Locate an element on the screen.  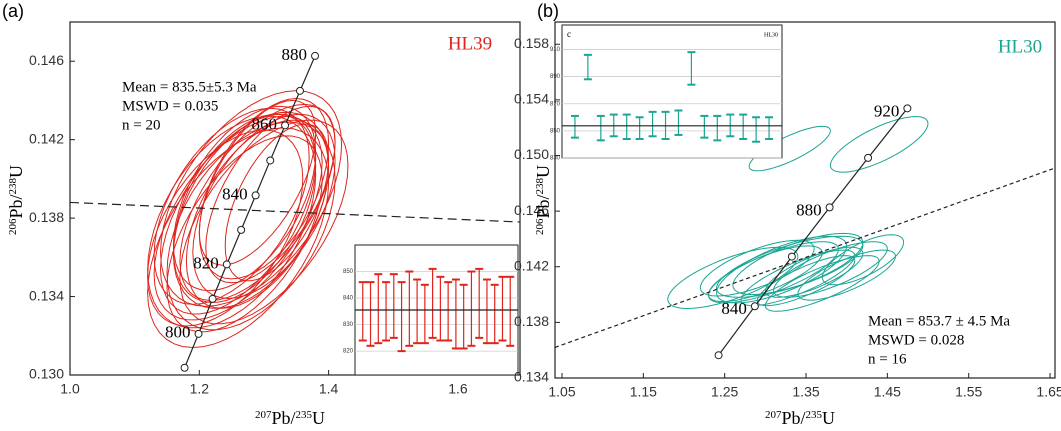
panel-label: (a) is located at coordinates (13, 11).